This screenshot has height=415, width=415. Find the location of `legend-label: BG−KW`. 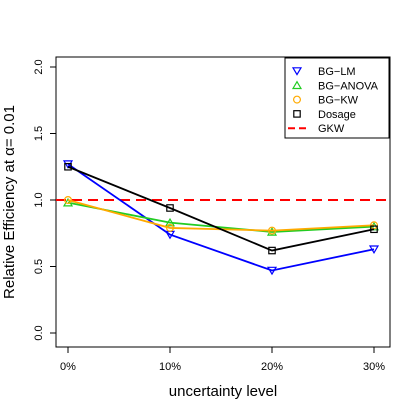

legend-label: BG−KW is located at coordinates (338, 101).